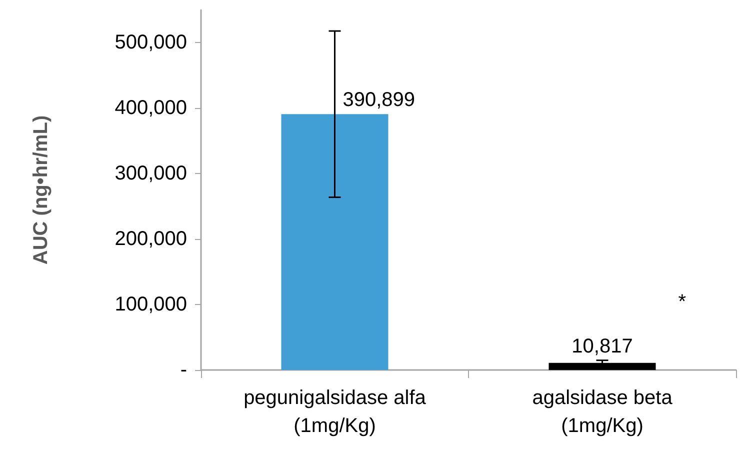  Describe the element at coordinates (150, 305) in the screenshot. I see `y-tick-label: 100,000` at that location.